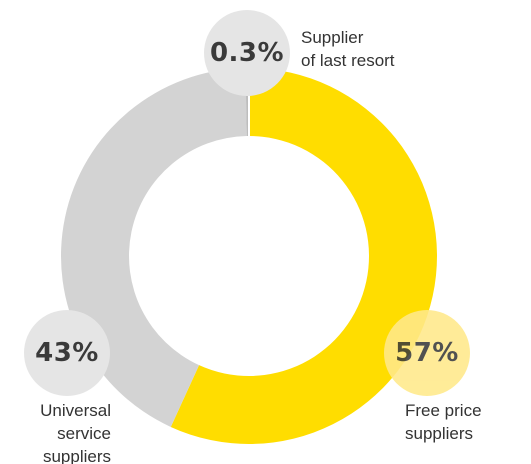  I want to click on label-last-resort-line1: Supplier, so click(332, 37).